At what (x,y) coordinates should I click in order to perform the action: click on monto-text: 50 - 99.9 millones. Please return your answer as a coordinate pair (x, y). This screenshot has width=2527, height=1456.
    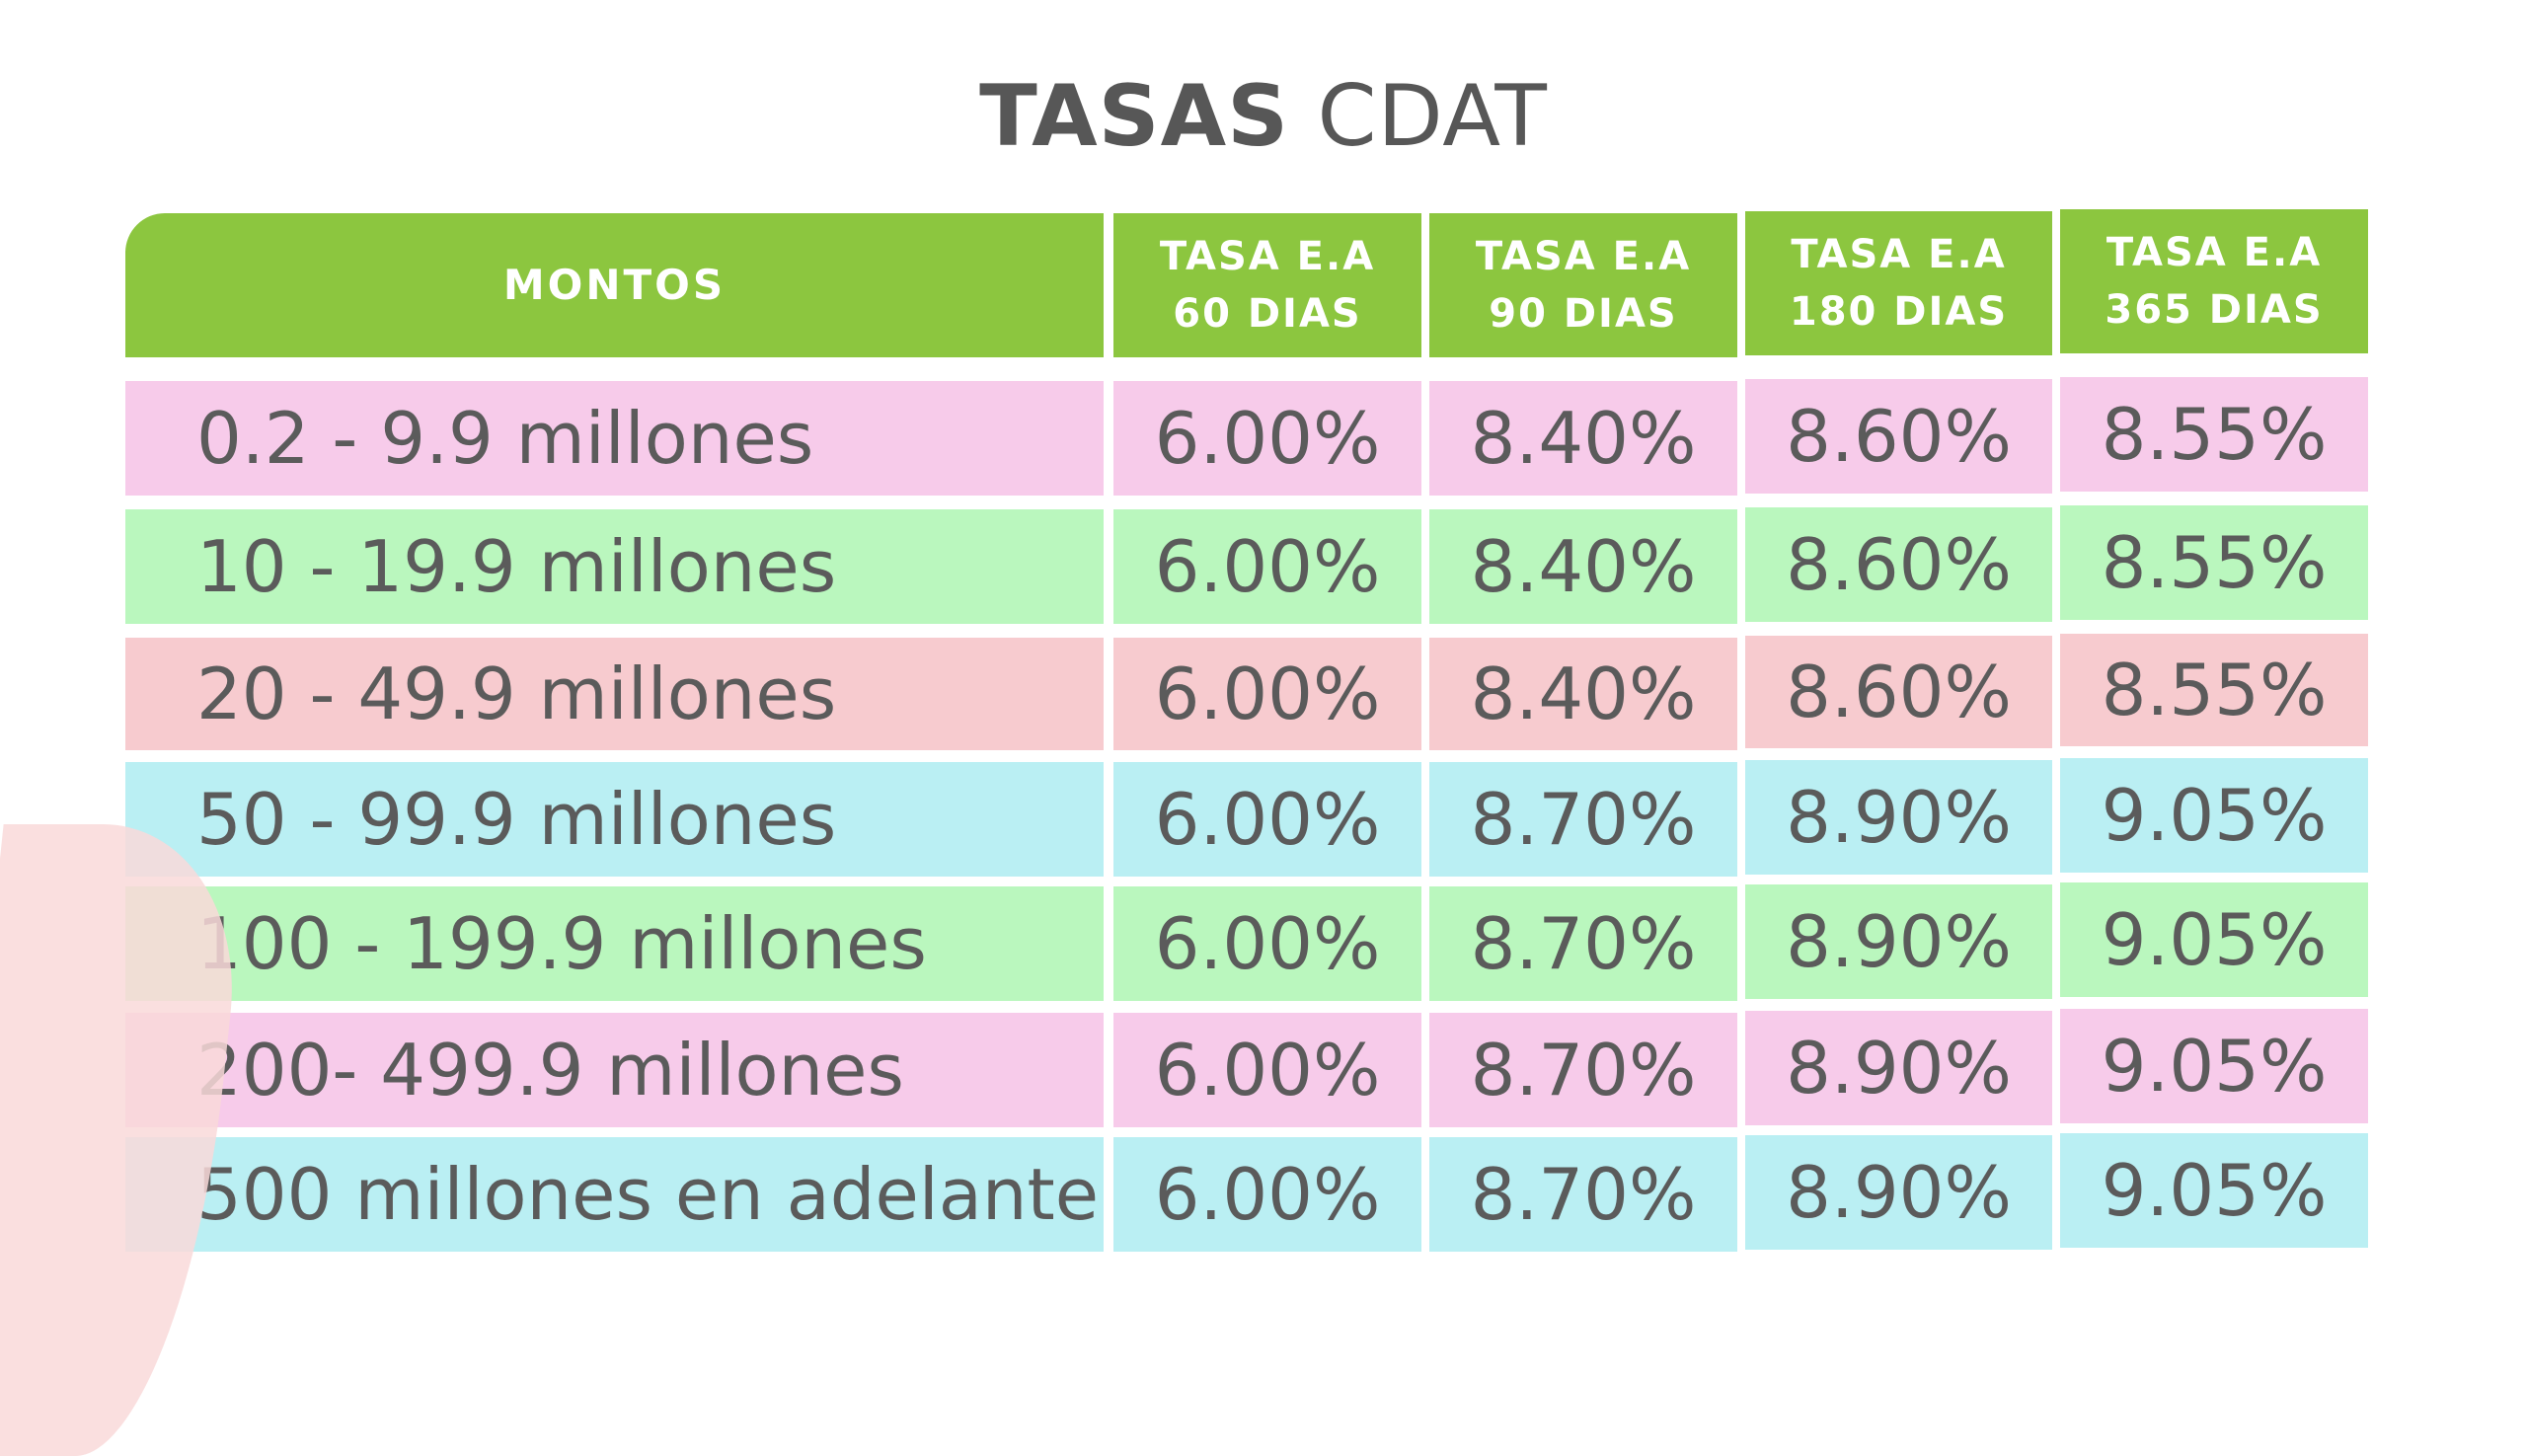
    Looking at the image, I should click on (516, 819).